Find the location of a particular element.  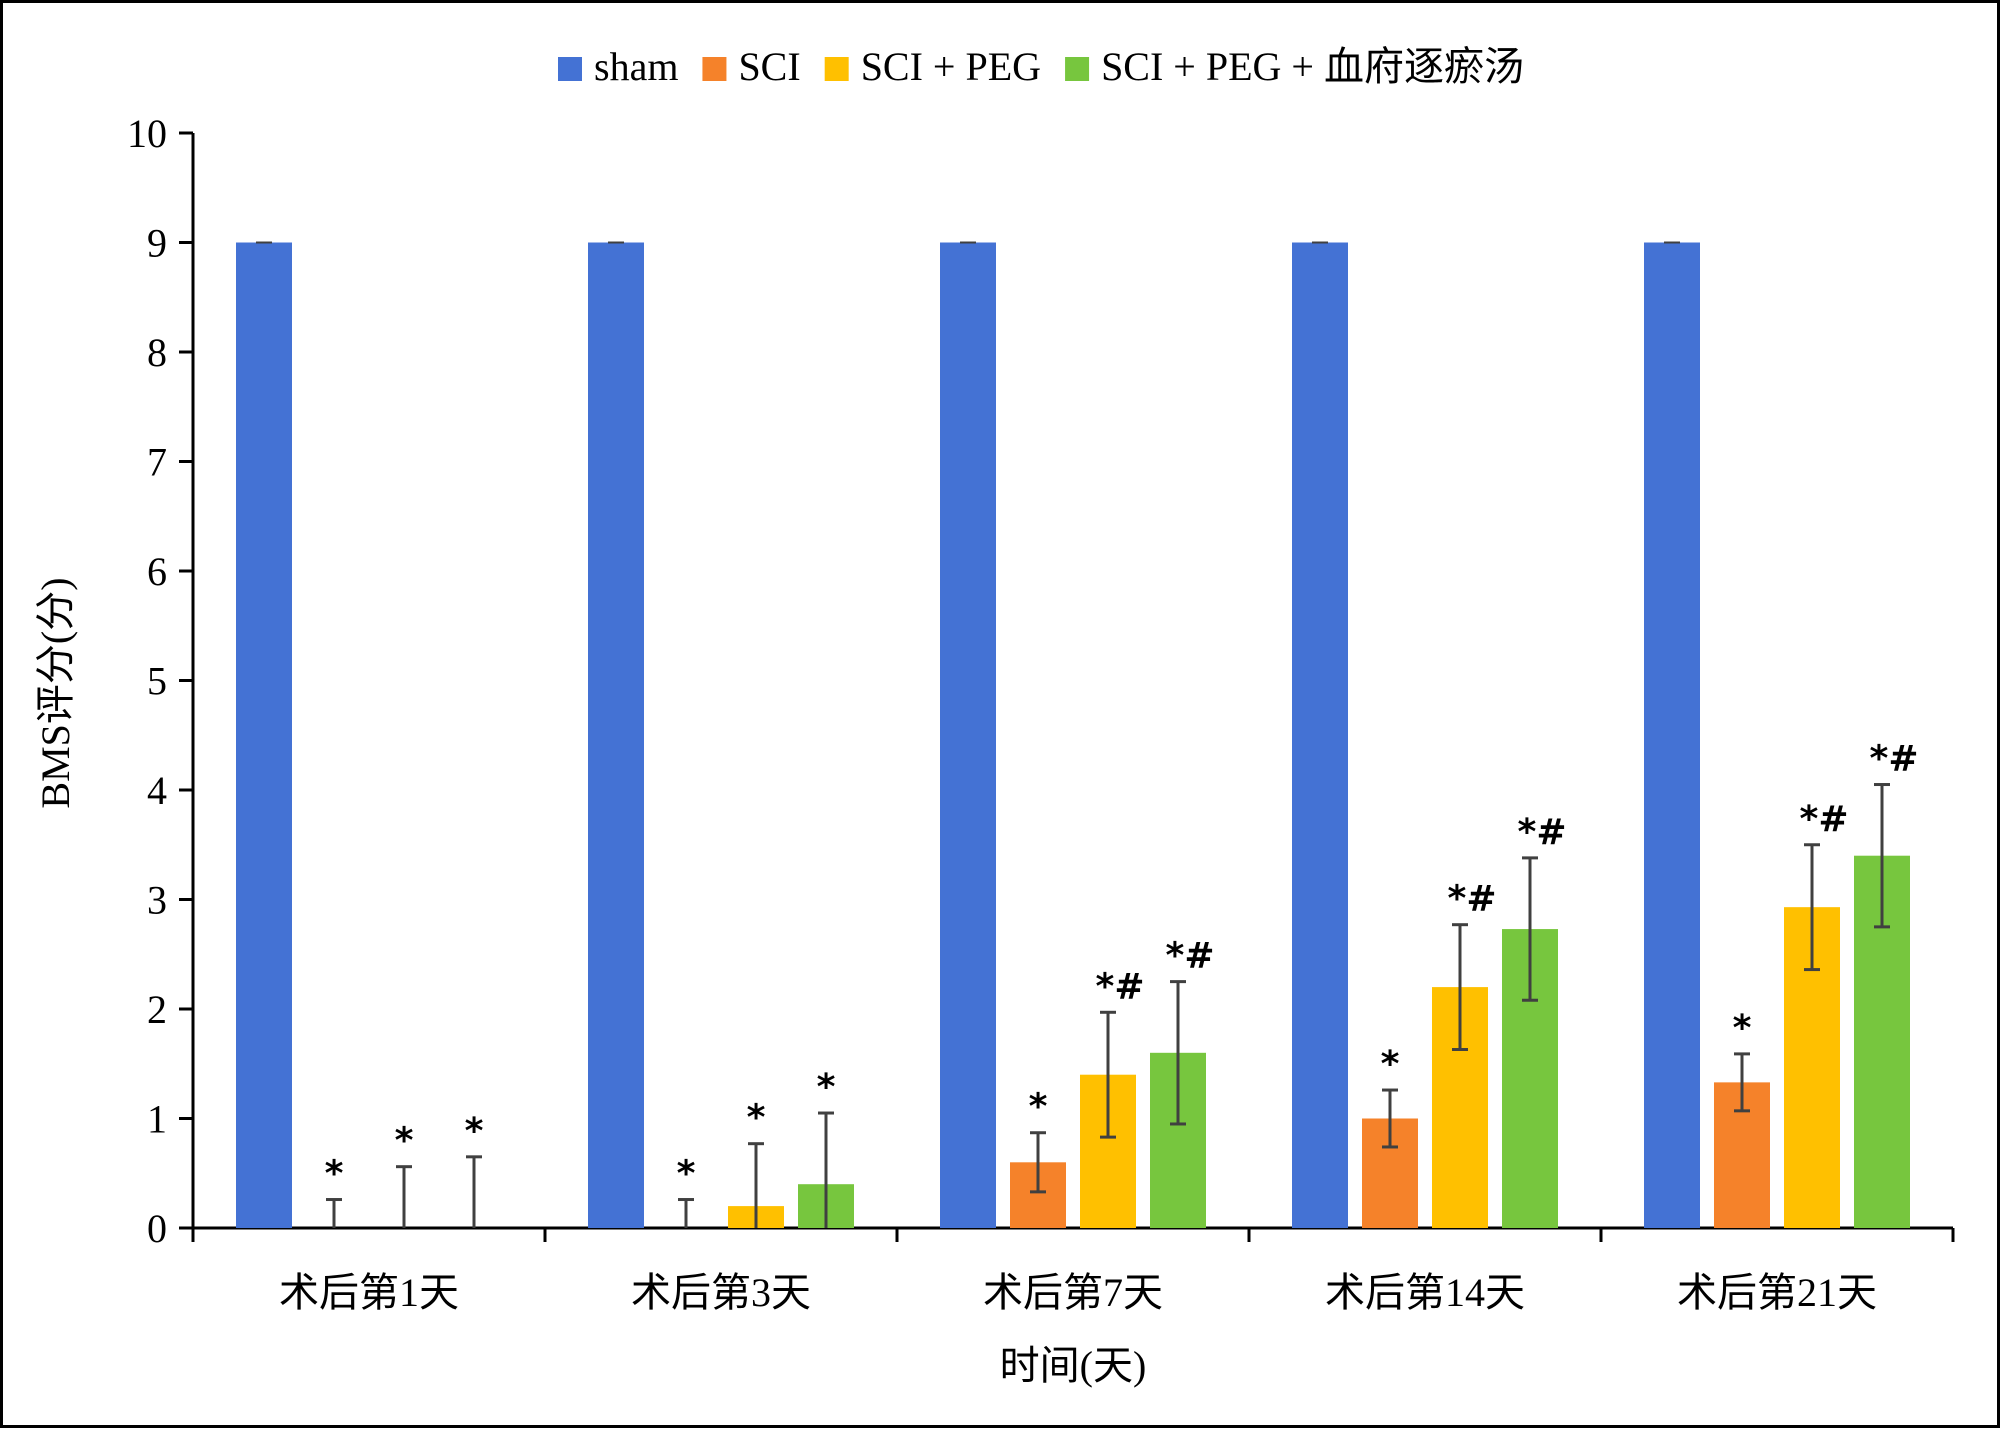

y-tick-label: 8 is located at coordinates (157, 352).